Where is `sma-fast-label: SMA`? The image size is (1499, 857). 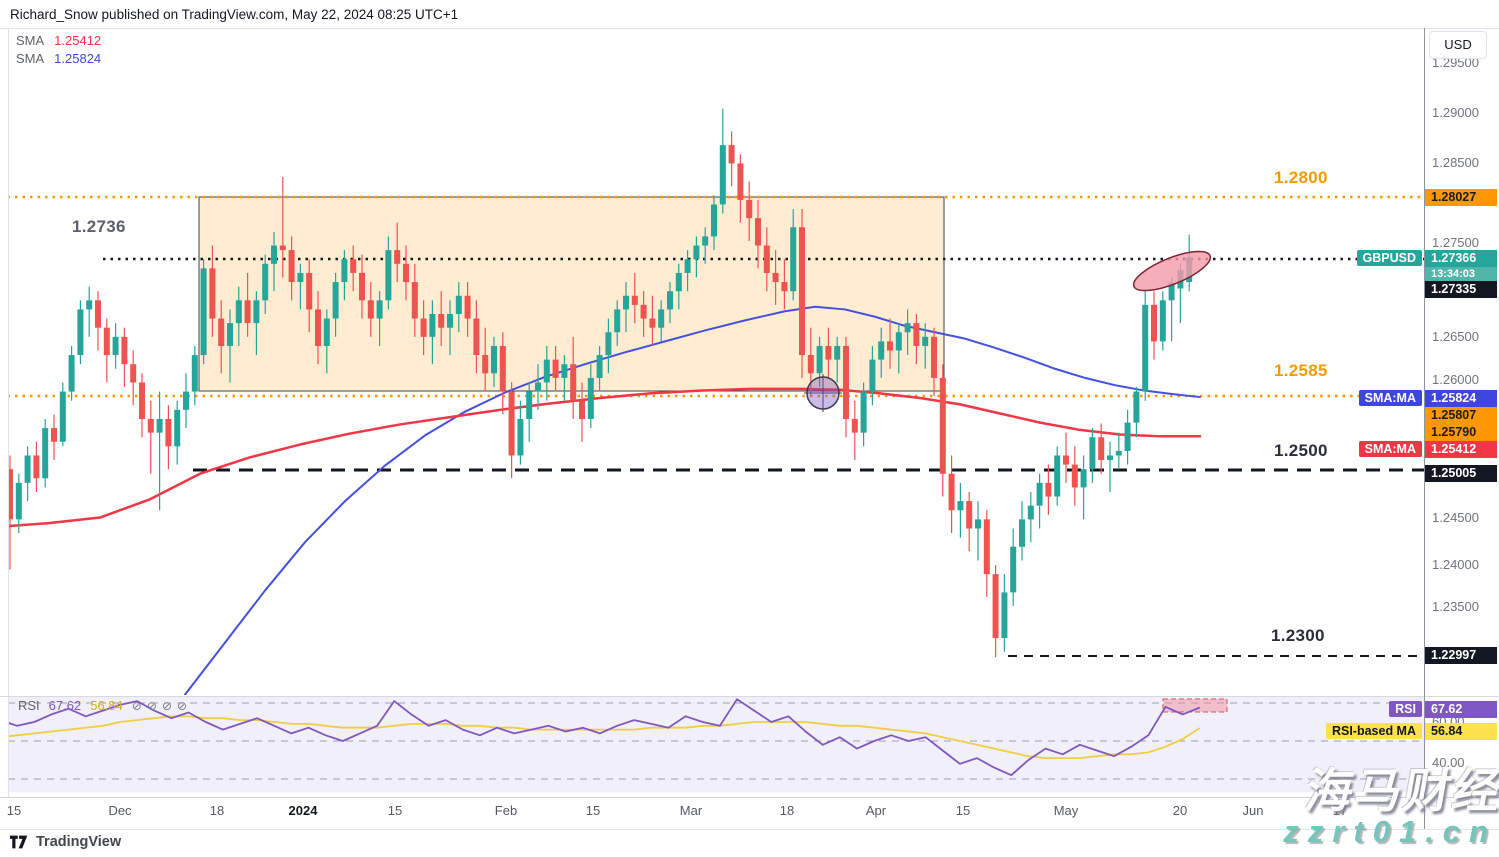
sma-fast-label: SMA is located at coordinates (30, 40).